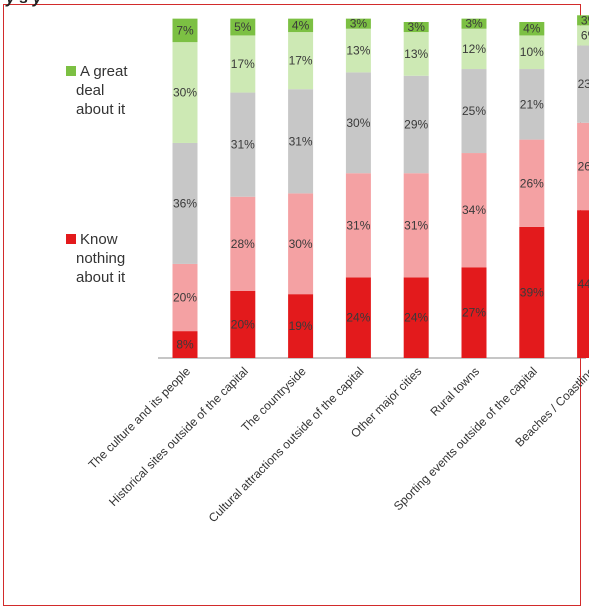  I want to click on data-label: 5%, so click(243, 27).